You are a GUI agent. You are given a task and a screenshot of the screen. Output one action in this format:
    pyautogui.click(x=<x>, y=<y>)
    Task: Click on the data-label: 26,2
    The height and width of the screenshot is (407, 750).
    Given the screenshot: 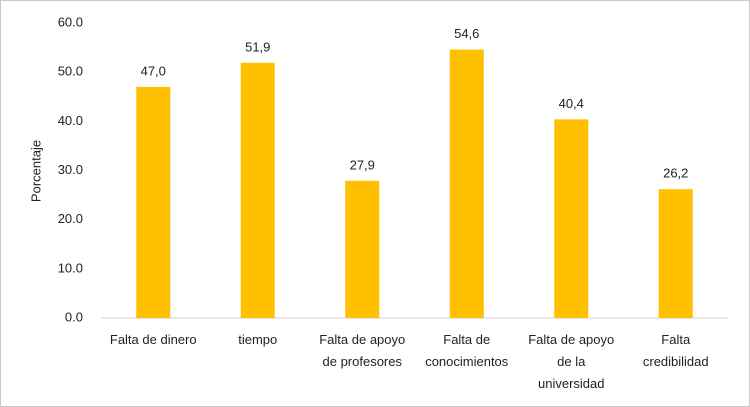 What is the action you would take?
    pyautogui.click(x=675, y=173)
    